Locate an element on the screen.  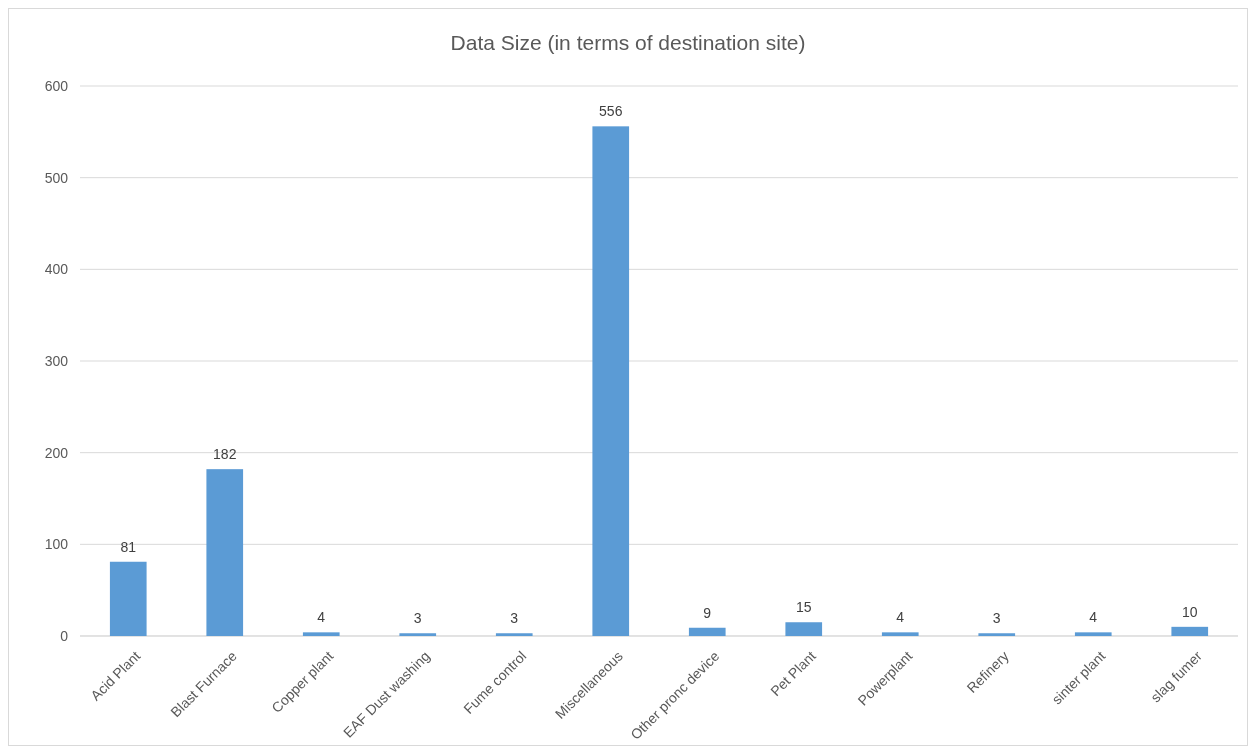
chart-title: Data Size (in terms of destination site) is located at coordinates (628, 42).